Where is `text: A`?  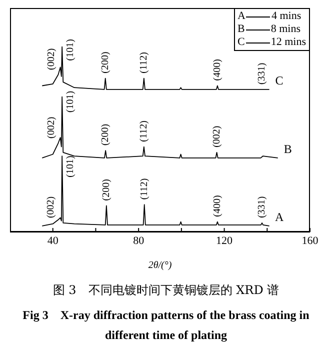
text: A is located at coordinates (242, 16).